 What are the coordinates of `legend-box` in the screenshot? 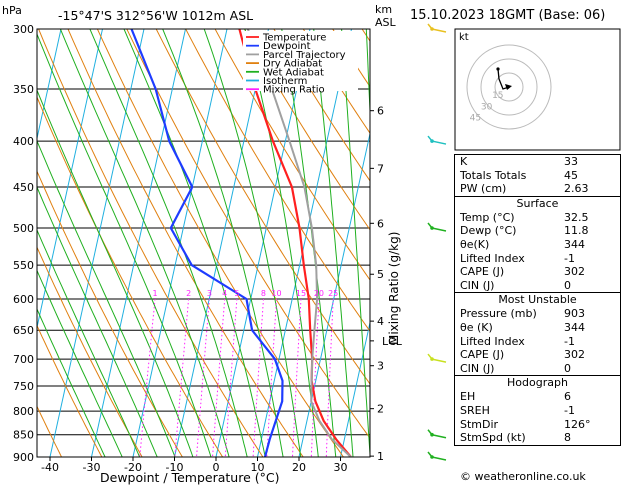 It's located at (300, 61).